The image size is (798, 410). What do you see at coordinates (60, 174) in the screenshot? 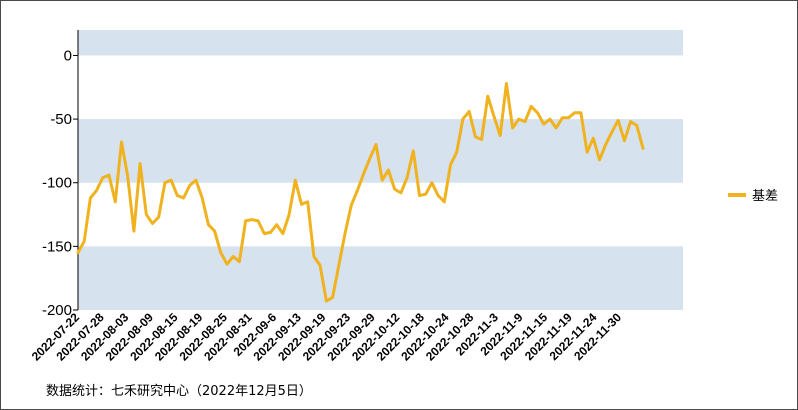
I see `y-axis: 0 -50 -100 -150 -200` at bounding box center [60, 174].